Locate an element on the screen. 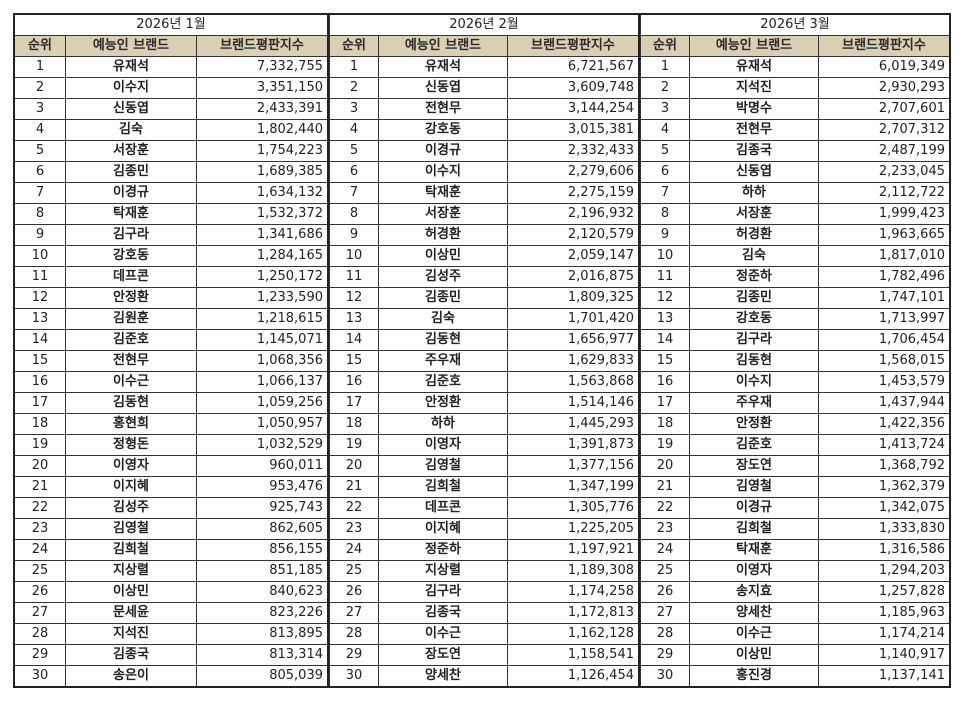  rank-cell: 3 is located at coordinates (665, 109).